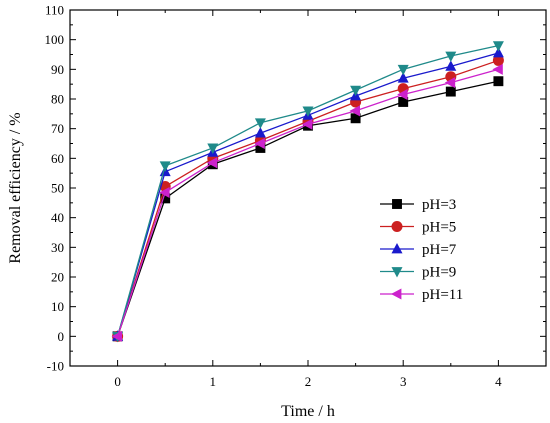 The height and width of the screenshot is (423, 550). What do you see at coordinates (57, 69) in the screenshot?
I see `y-tick-label: 90` at bounding box center [57, 69].